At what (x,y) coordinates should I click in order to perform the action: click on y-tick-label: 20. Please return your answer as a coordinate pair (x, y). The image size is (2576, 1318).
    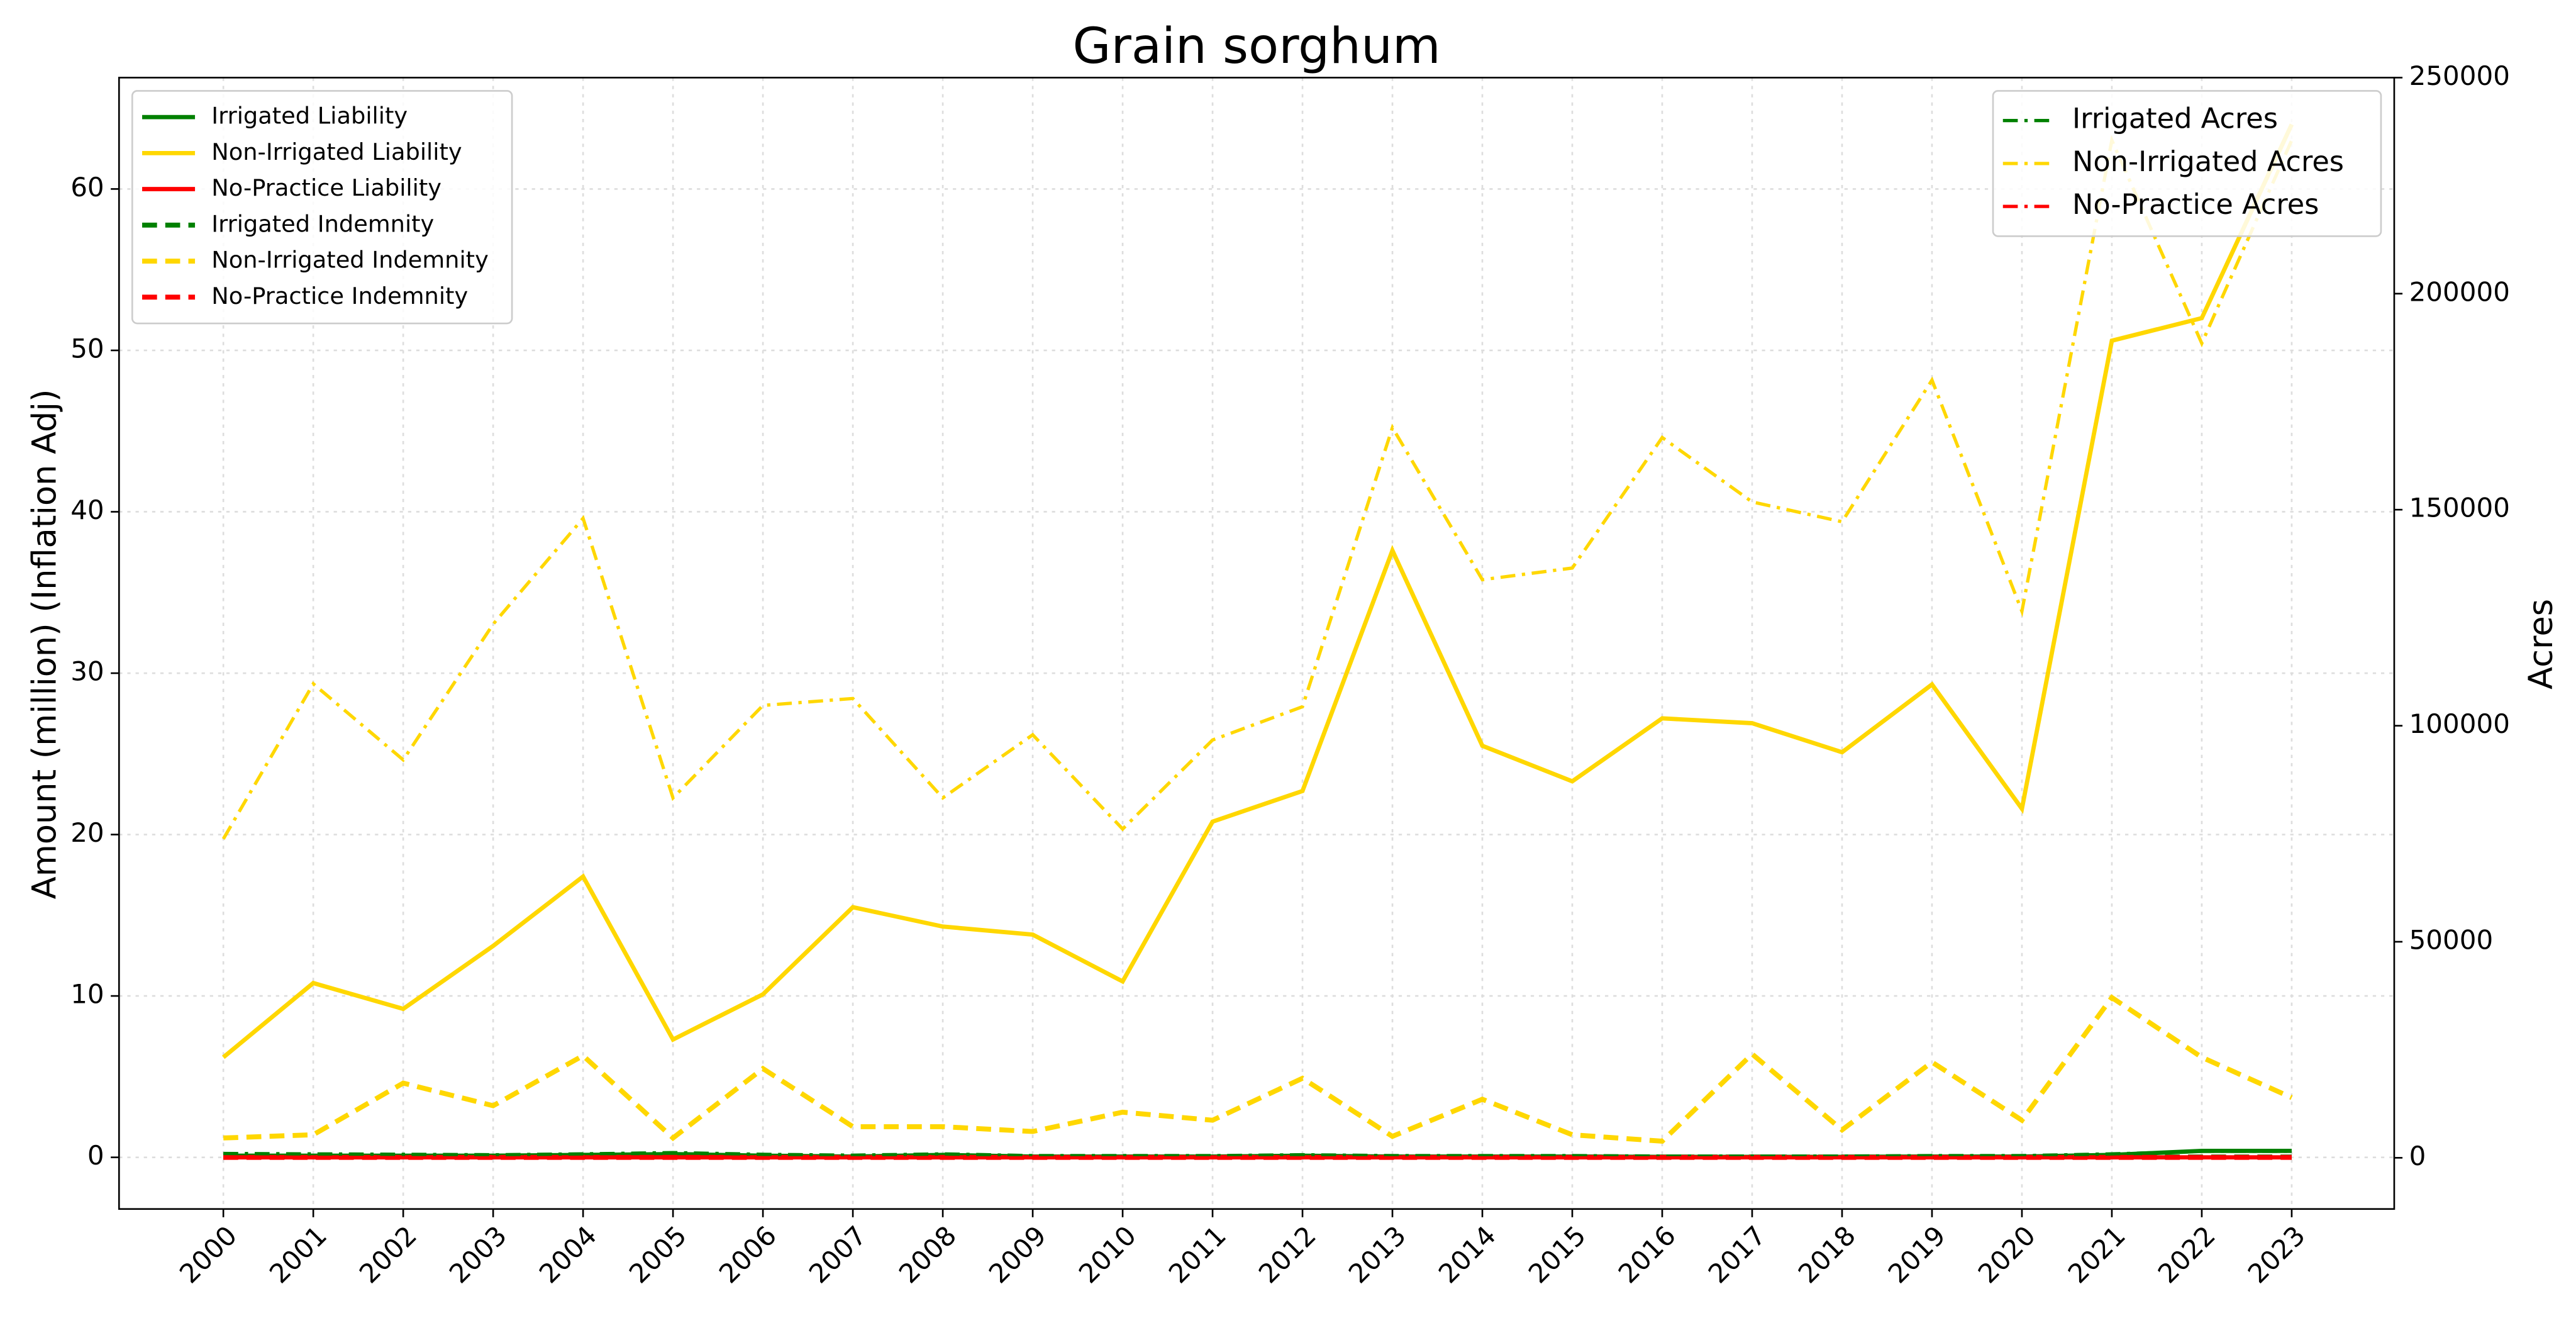
    Looking at the image, I should click on (87, 832).